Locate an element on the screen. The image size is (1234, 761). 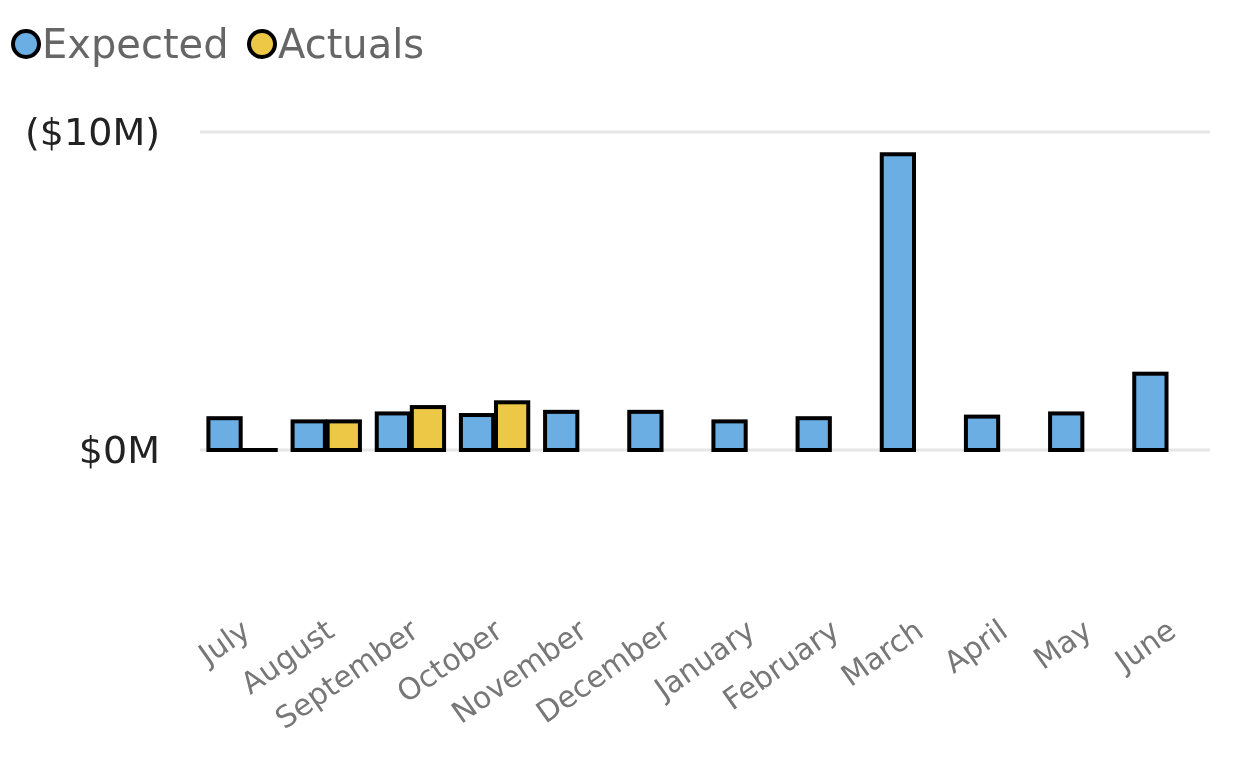
x-tick-label: May is located at coordinates (1062, 644).